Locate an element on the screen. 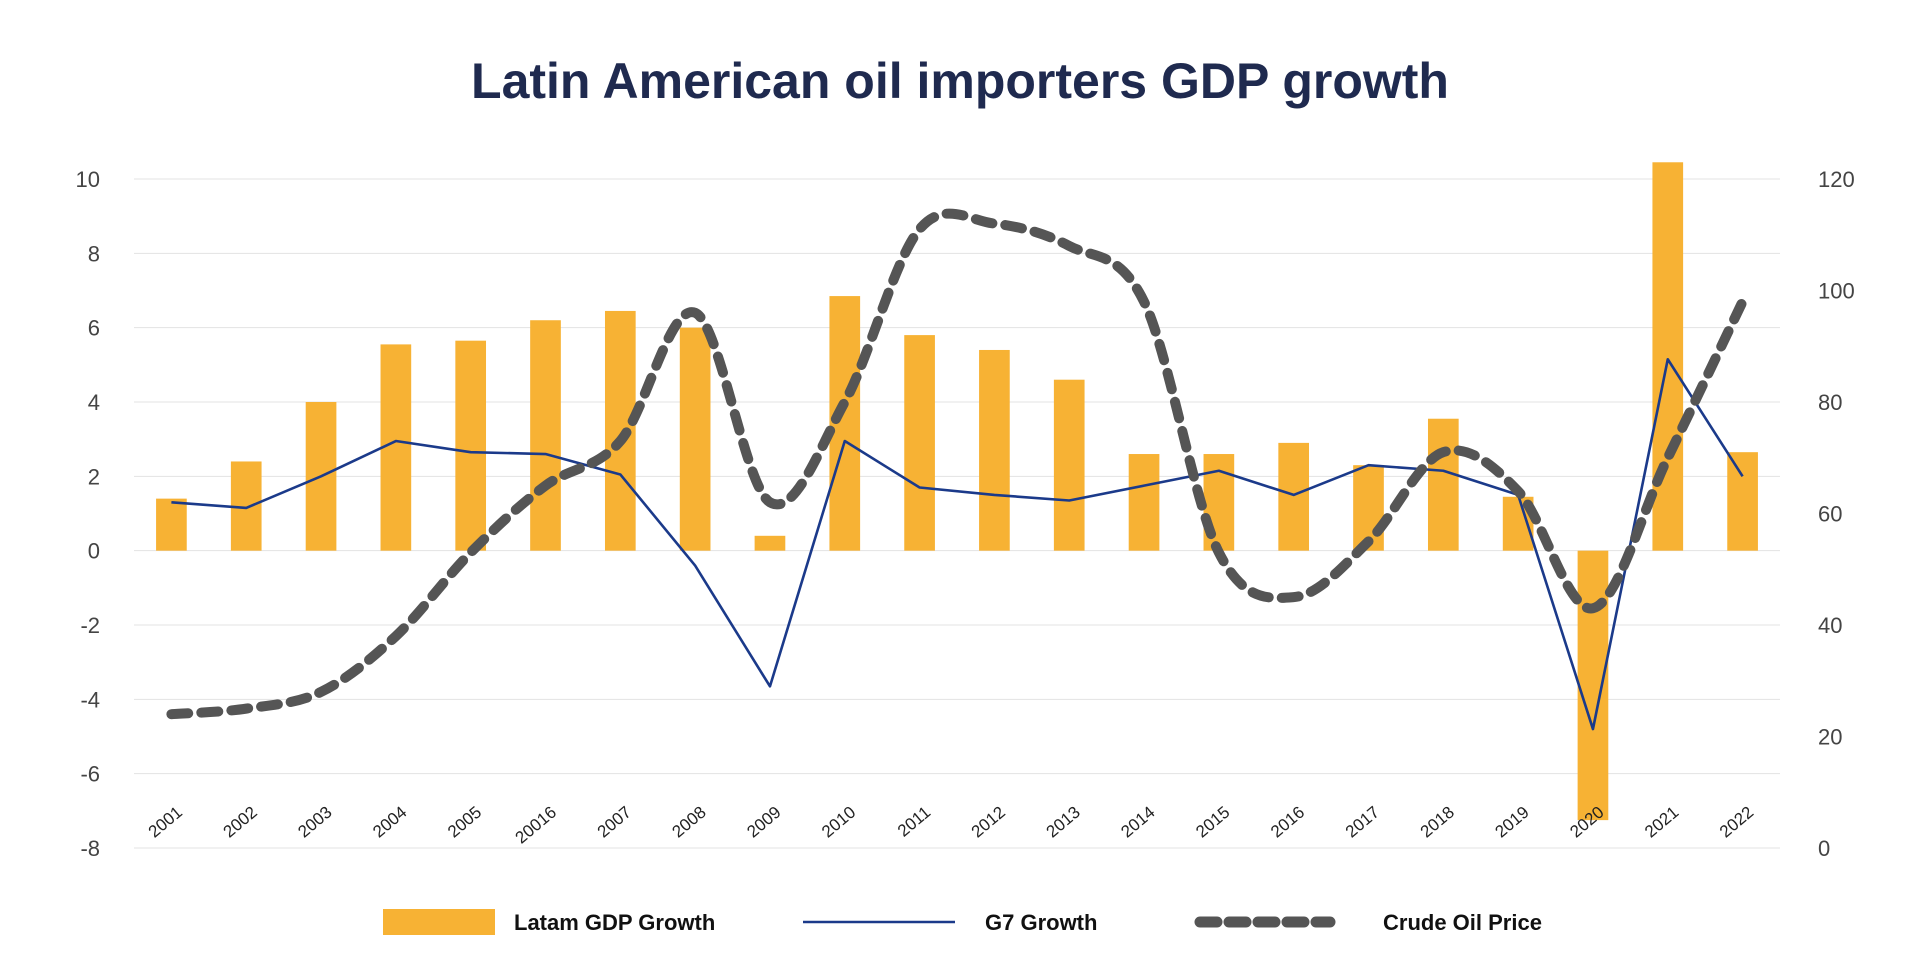  right-axis-tick: 0 is located at coordinates (1824, 848).